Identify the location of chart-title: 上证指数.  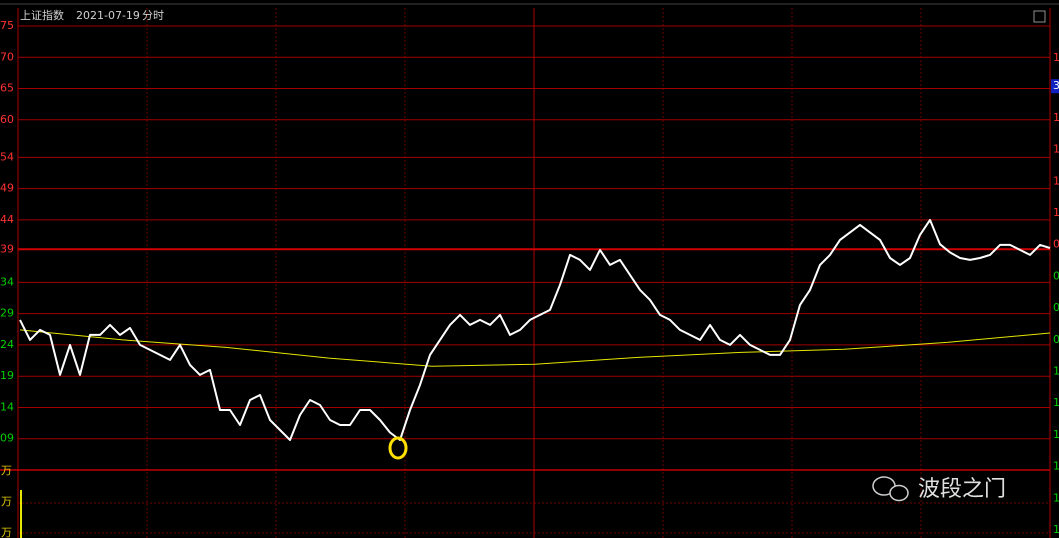
(42, 15).